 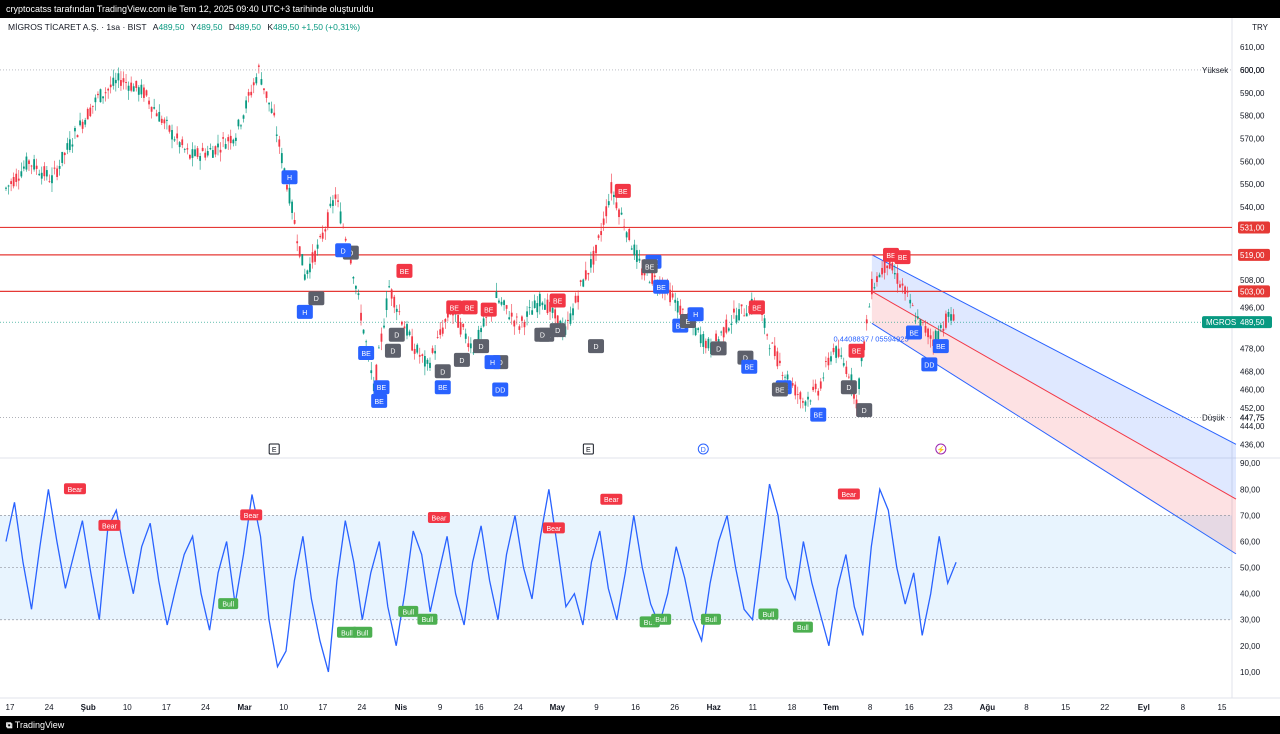 What do you see at coordinates (362, 633) in the screenshot?
I see `rsi-bull-label: Bull` at bounding box center [362, 633].